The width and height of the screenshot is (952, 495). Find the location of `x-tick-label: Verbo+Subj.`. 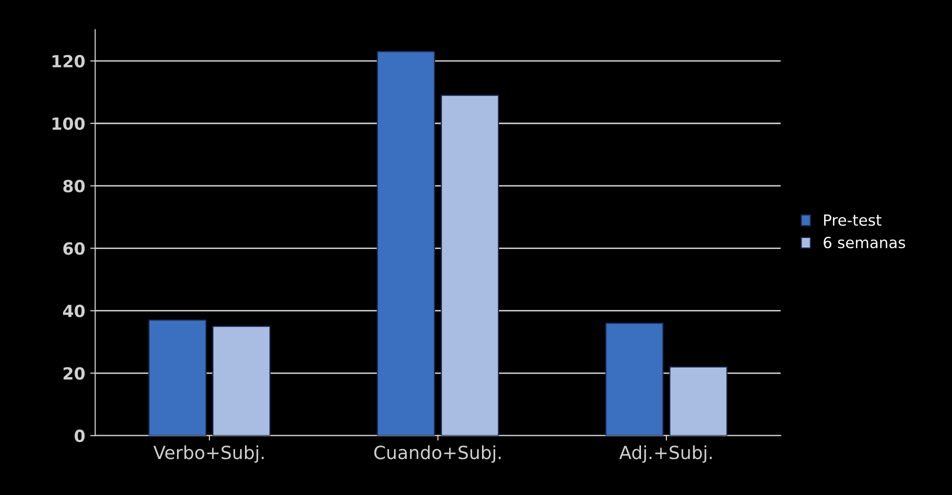

x-tick-label: Verbo+Subj. is located at coordinates (208, 454).